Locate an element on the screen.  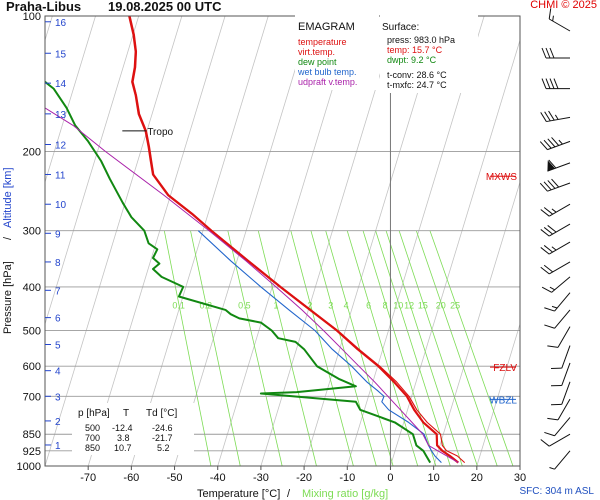
table-header-t: T is located at coordinates (126, 413).